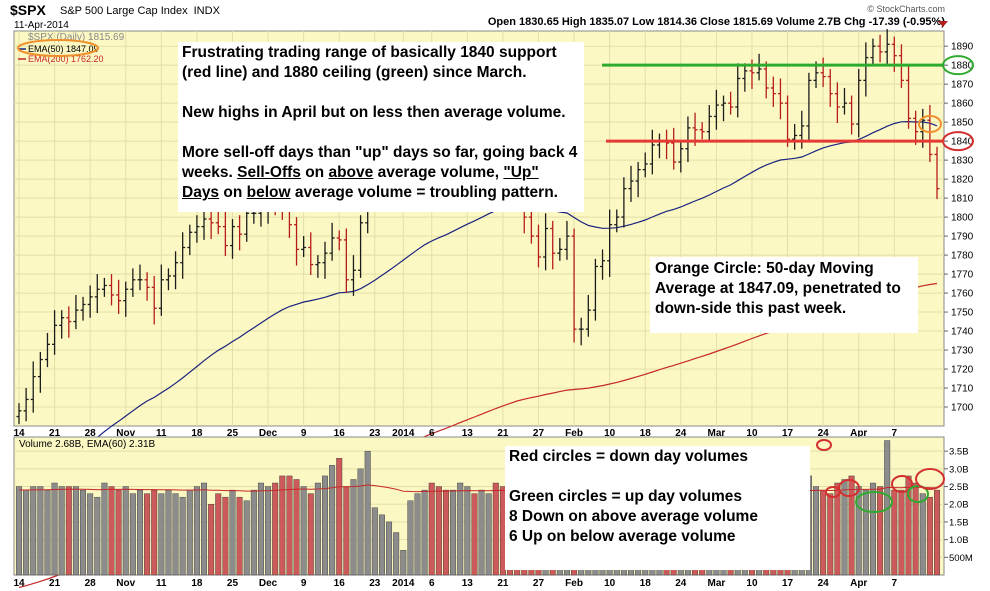 The width and height of the screenshot is (990, 591). Describe the element at coordinates (468, 433) in the screenshot. I see `x-tick-label: 13` at that location.